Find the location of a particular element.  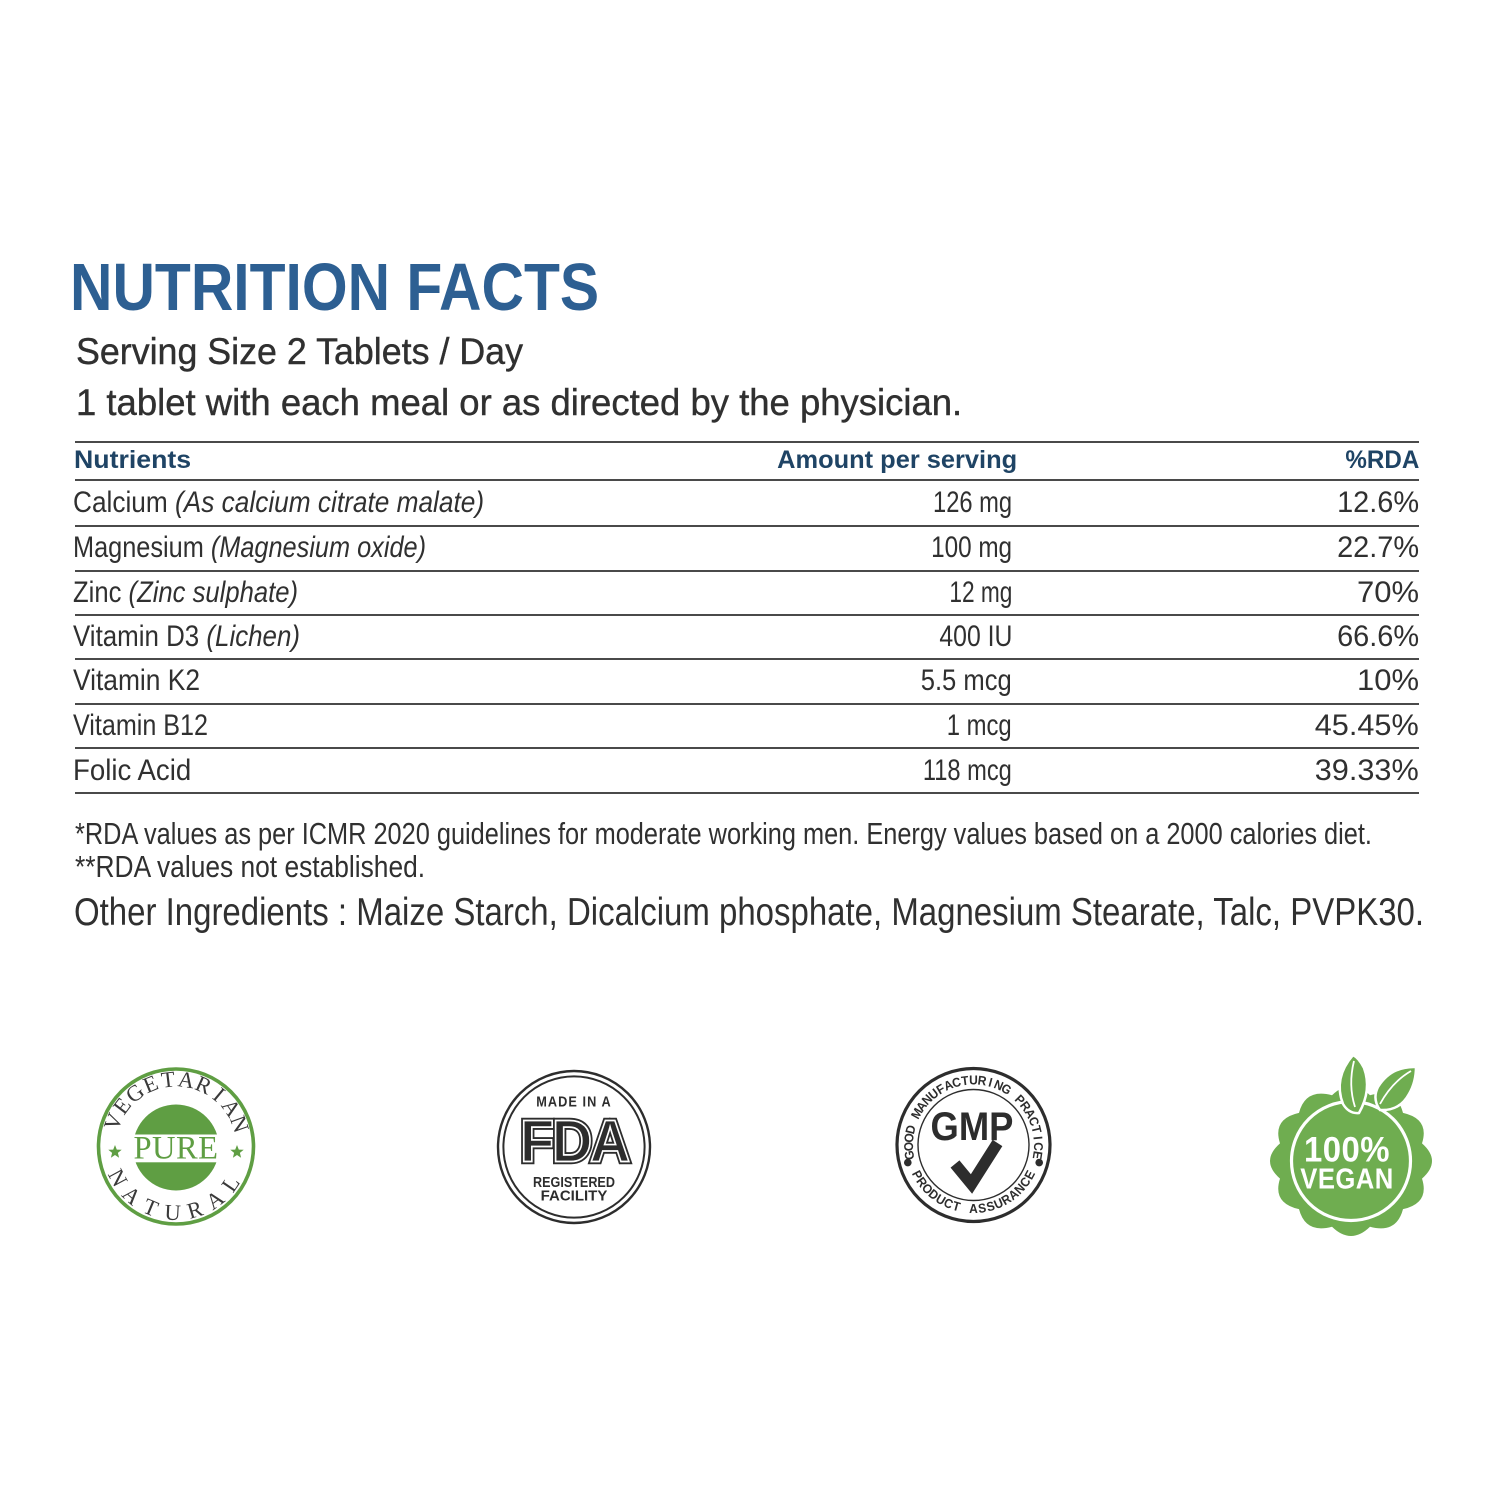

svg-text: VEGAN is located at coordinates (1346, 1178).